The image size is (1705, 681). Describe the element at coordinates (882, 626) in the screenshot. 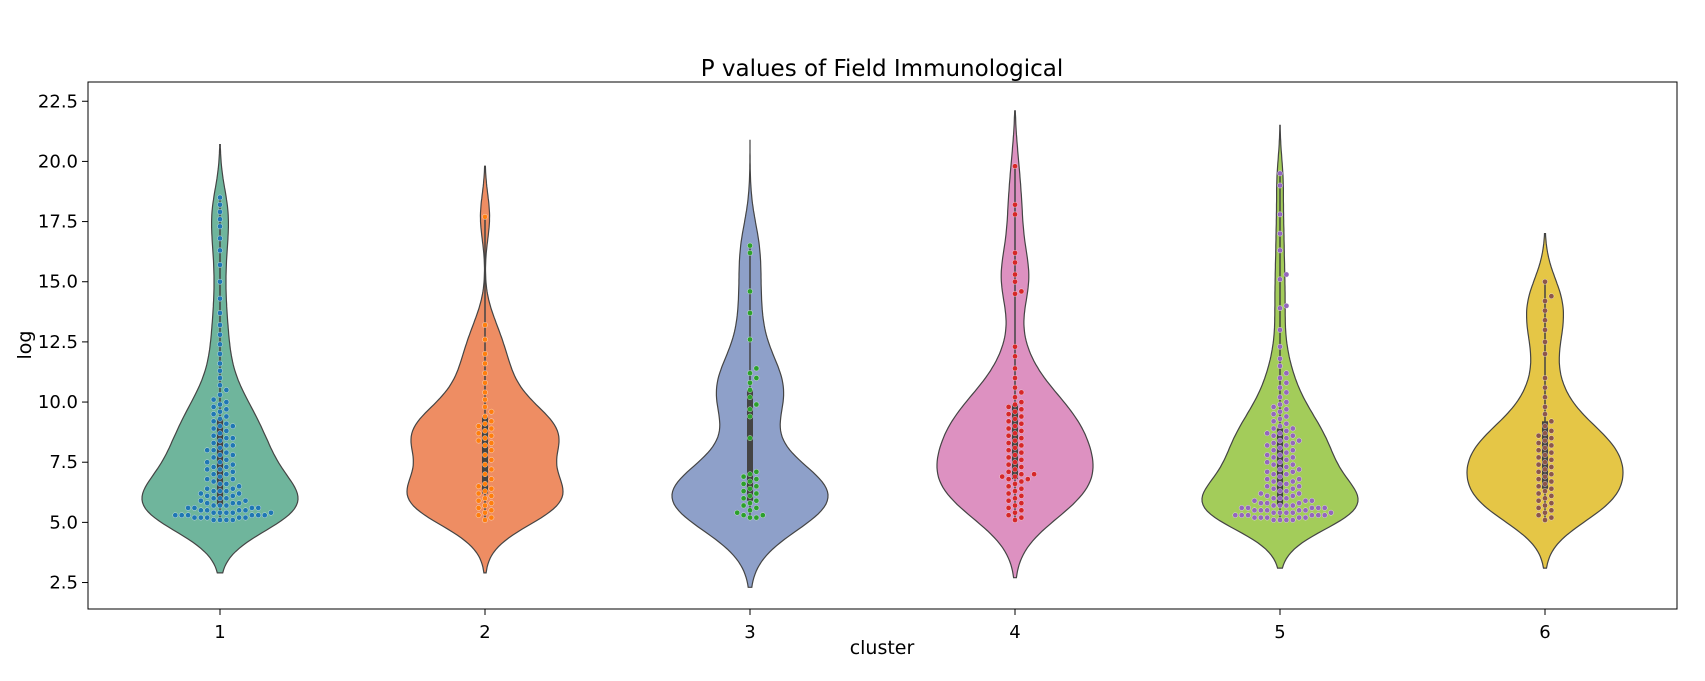

I see `x-axis: 1 2 3 4 5 6` at that location.